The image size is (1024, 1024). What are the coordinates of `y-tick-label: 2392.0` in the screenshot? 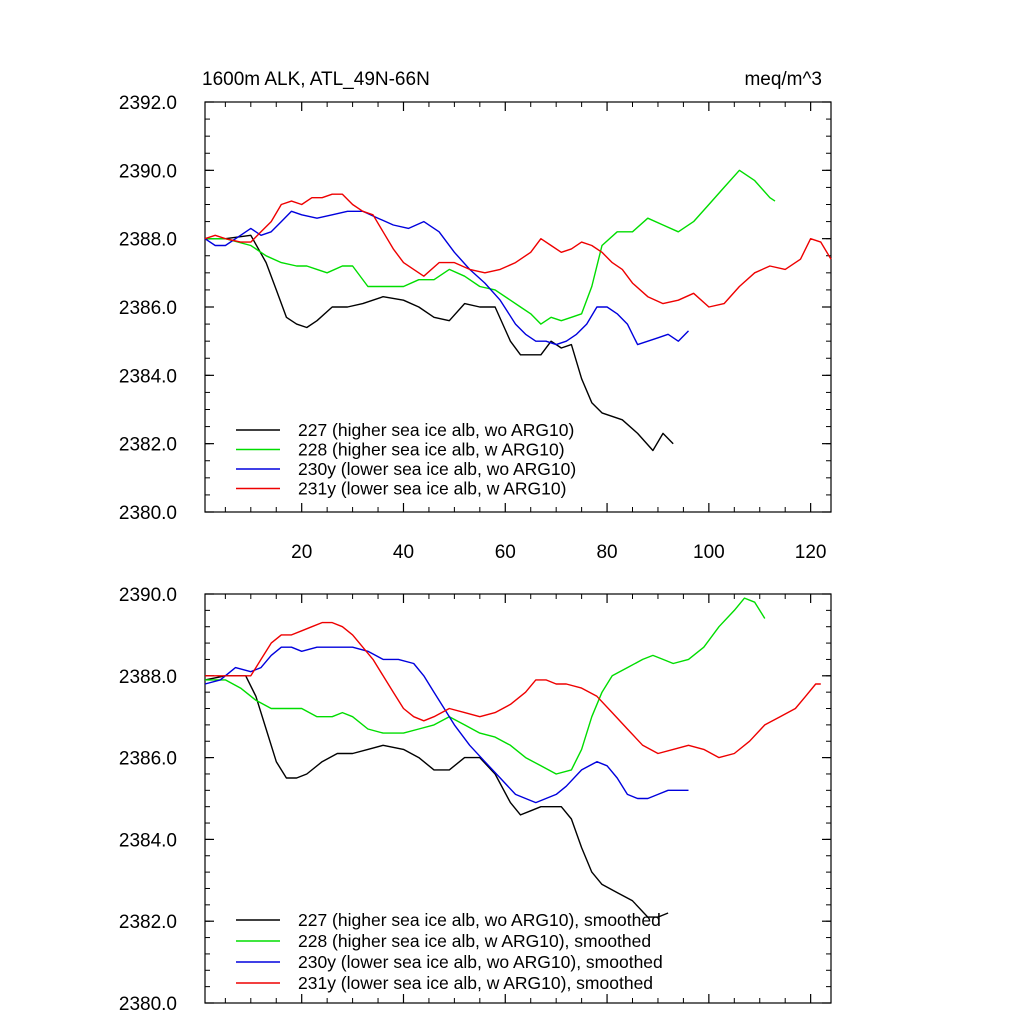 It's located at (148, 103).